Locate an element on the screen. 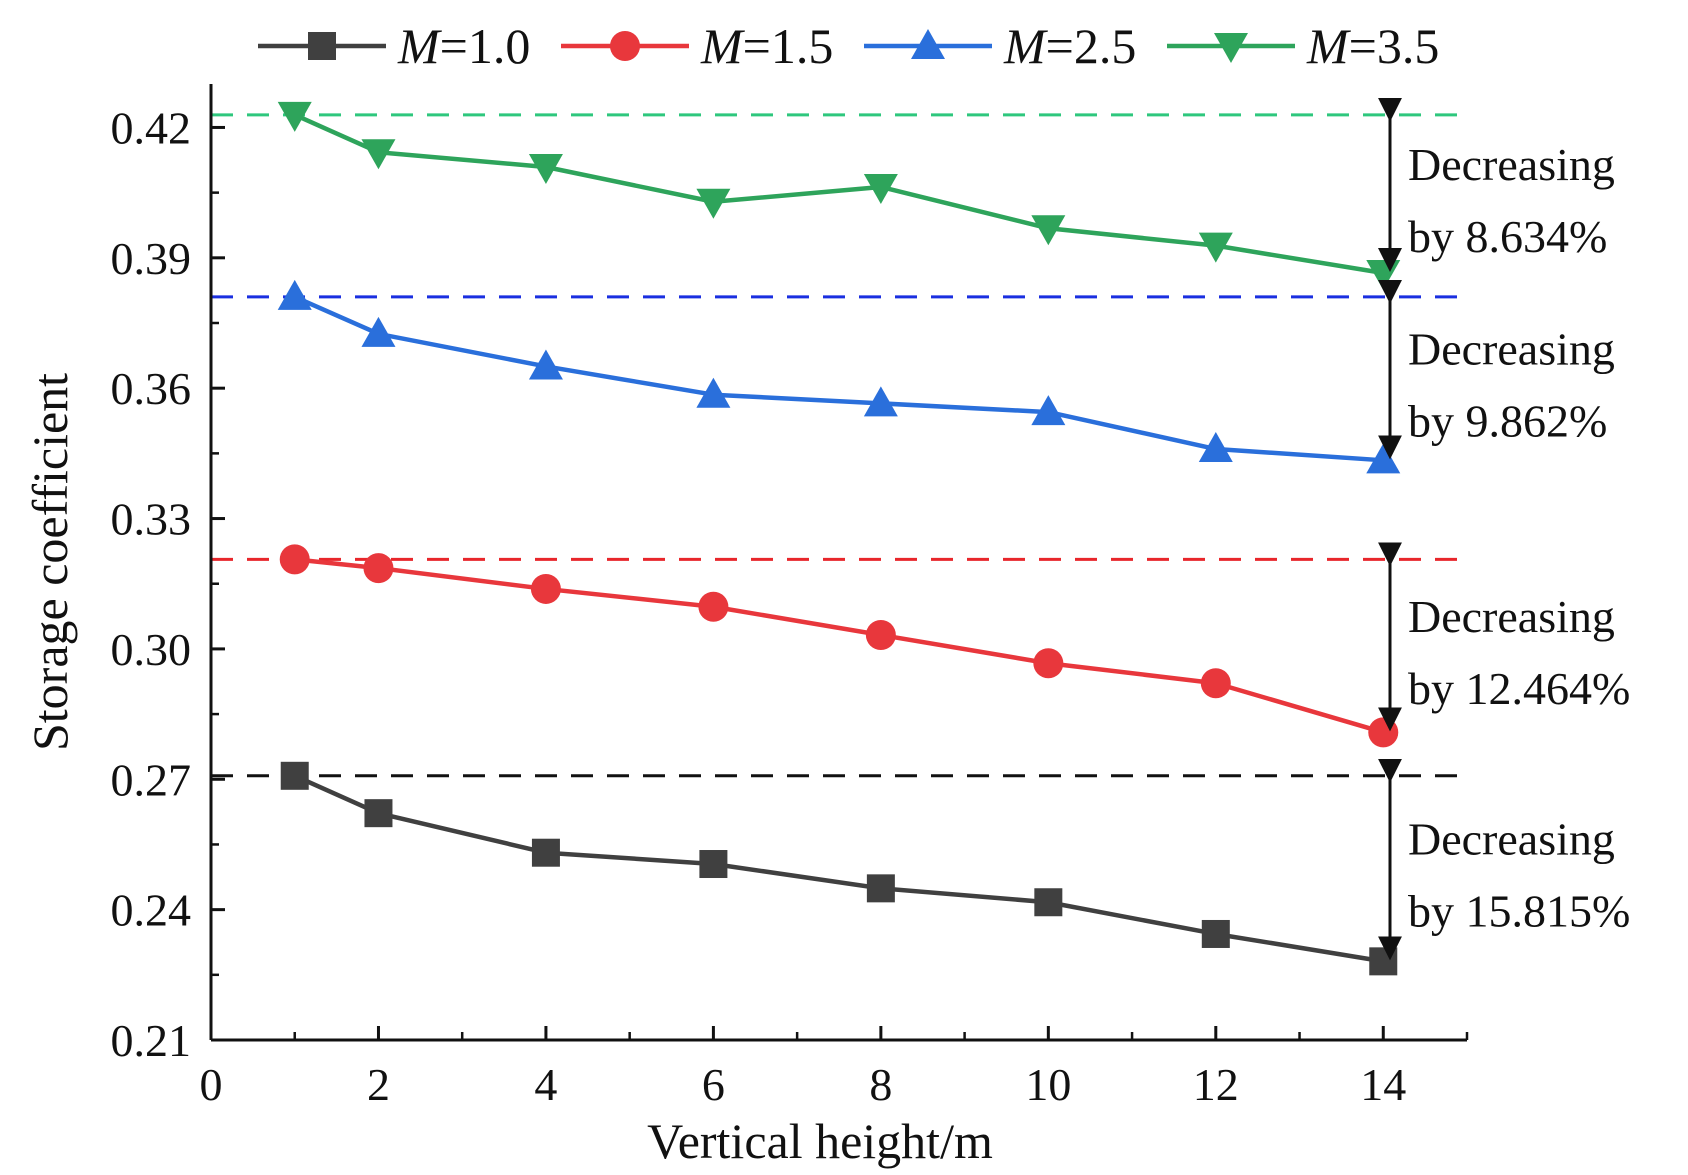 This screenshot has width=1688, height=1175. legend-item-M=1.0: M=1.0 is located at coordinates (394, 46).